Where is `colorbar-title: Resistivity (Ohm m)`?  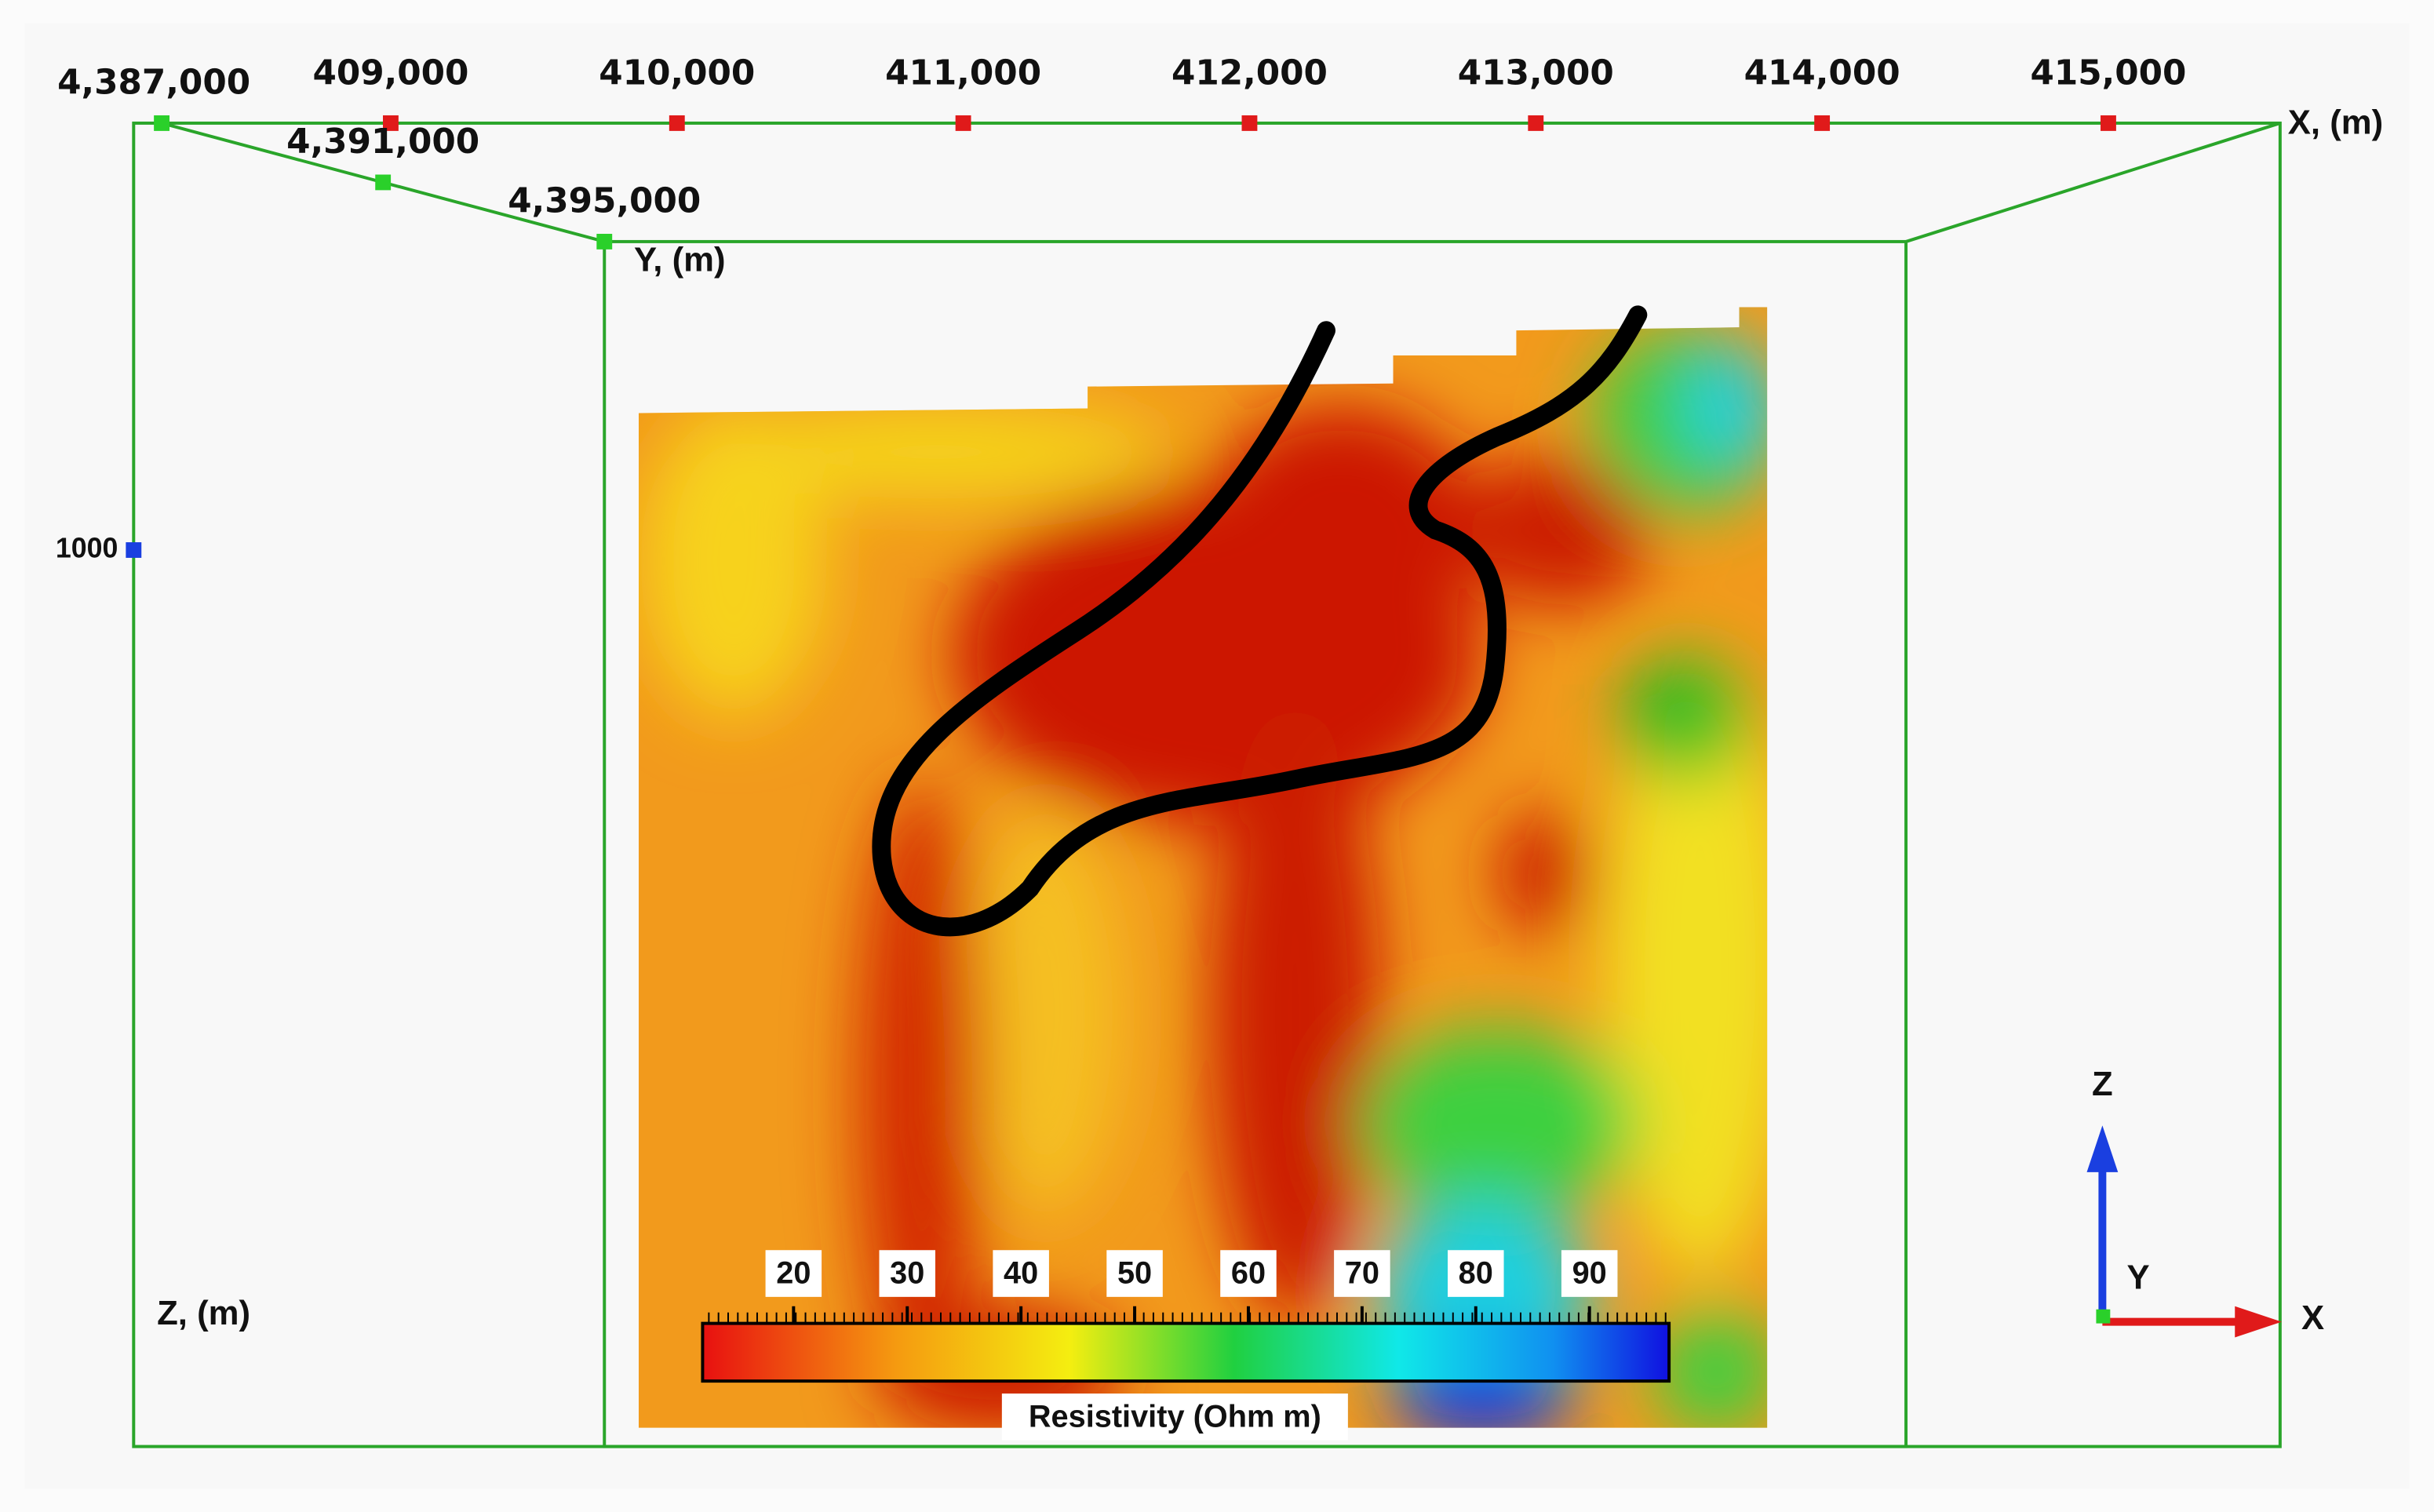
colorbar-title: Resistivity (Ohm m) is located at coordinates (1175, 1417).